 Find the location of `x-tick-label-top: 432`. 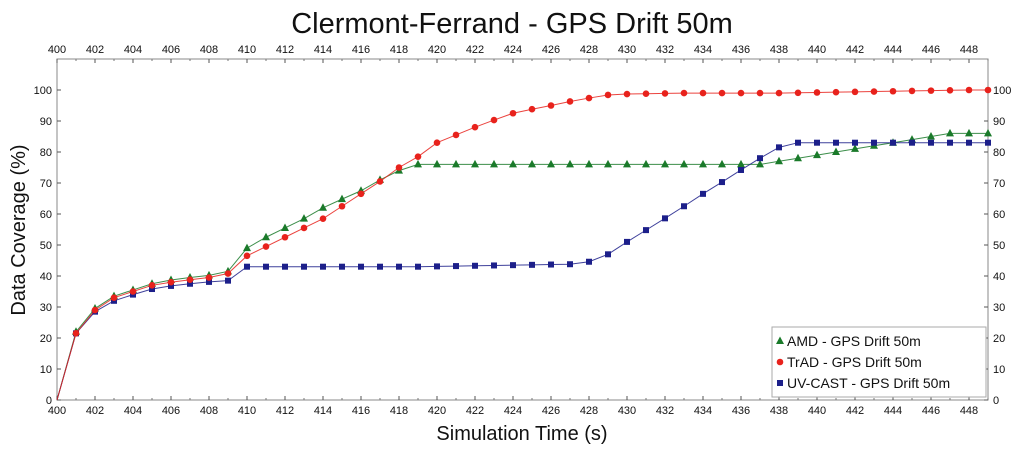

x-tick-label-top: 432 is located at coordinates (665, 50).